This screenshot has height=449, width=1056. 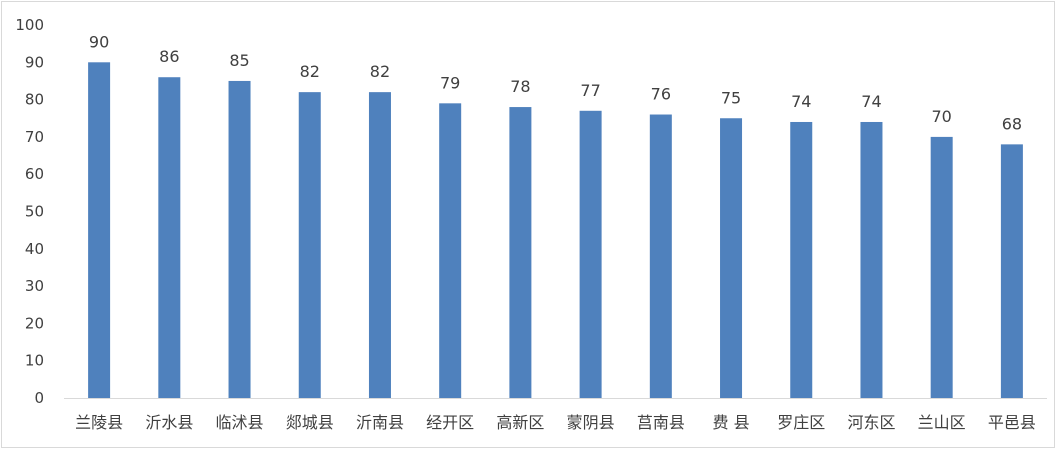 What do you see at coordinates (941, 116) in the screenshot?
I see `data-label: 70` at bounding box center [941, 116].